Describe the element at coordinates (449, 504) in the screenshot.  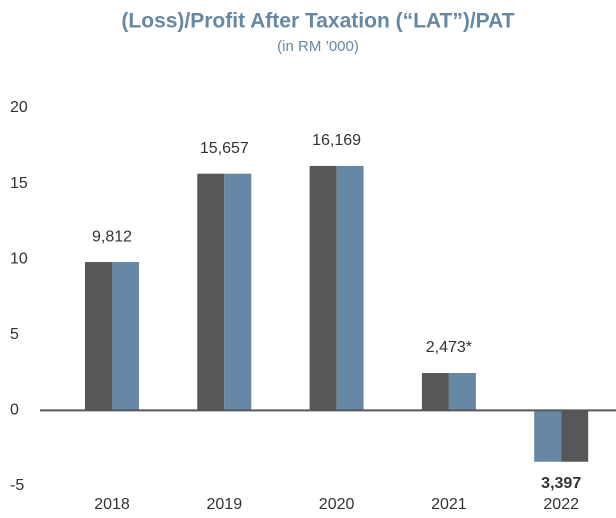
I see `x-tick-label: 2021` at that location.